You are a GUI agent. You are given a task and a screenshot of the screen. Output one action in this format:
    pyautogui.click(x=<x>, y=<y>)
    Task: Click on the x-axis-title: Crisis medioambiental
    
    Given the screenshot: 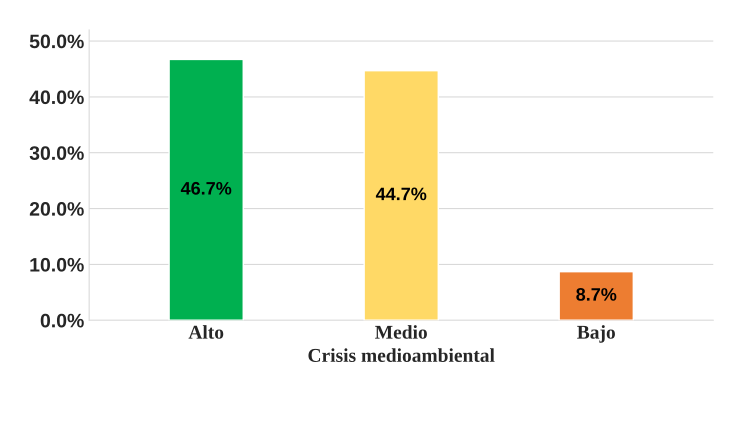 What is the action you would take?
    pyautogui.click(x=401, y=355)
    